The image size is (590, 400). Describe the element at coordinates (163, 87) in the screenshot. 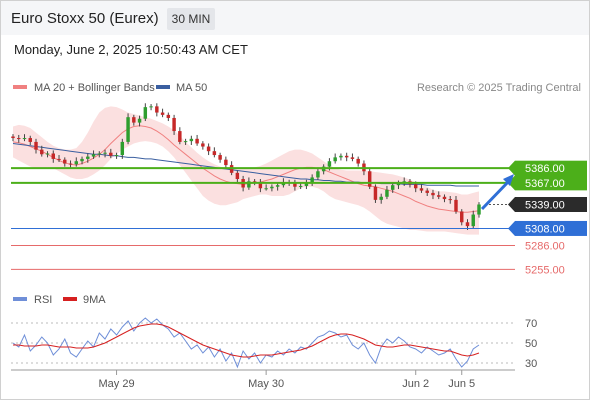

I see `ma50-legend-swatch` at that location.